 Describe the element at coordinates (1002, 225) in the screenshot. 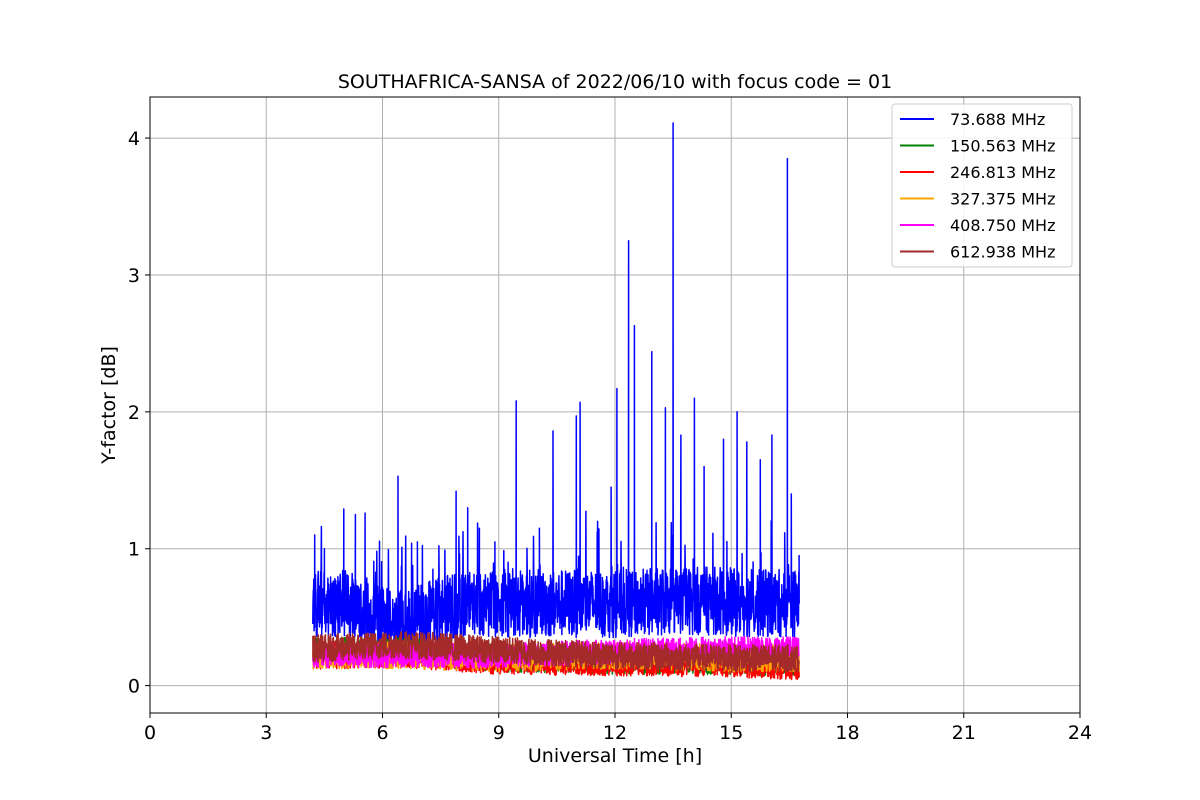

I see `legend-entry: 408.750 MHz` at that location.